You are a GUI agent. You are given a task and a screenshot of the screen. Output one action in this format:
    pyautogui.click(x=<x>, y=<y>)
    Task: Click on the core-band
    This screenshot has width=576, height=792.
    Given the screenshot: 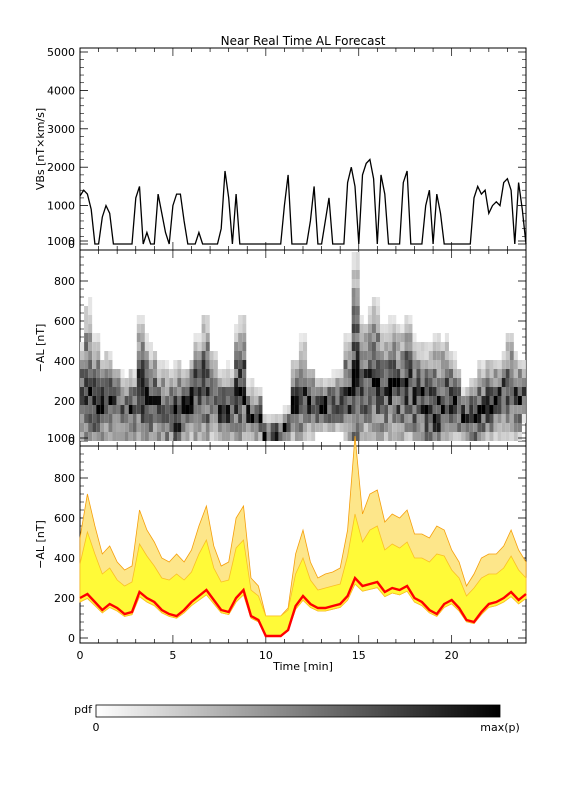 What is the action you would take?
    pyautogui.click(x=303, y=575)
    